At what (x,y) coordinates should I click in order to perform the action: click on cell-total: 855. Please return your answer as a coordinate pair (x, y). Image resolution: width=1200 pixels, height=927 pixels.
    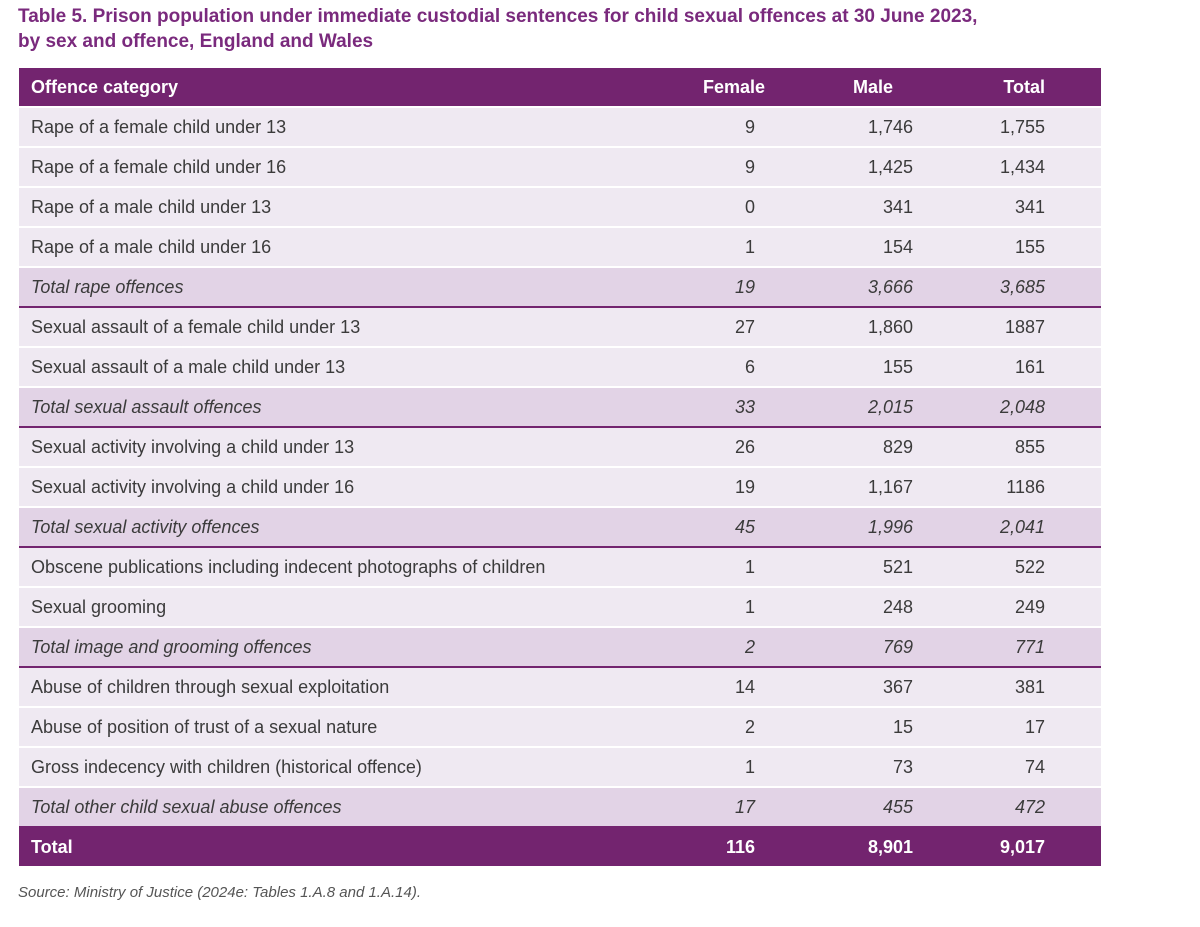
    Looking at the image, I should click on (1022, 447).